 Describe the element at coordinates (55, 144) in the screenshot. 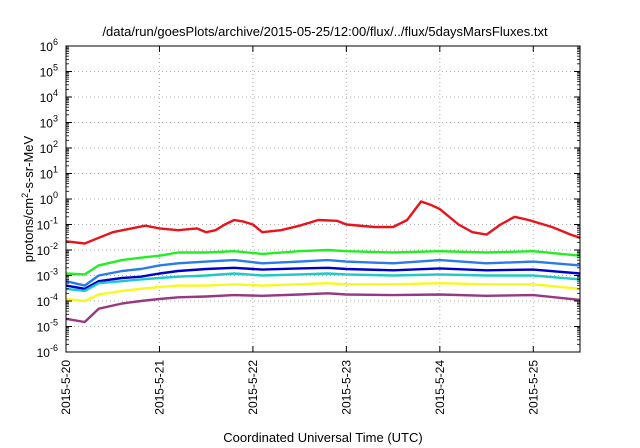

I see `y-tick-label-exp: 2` at that location.